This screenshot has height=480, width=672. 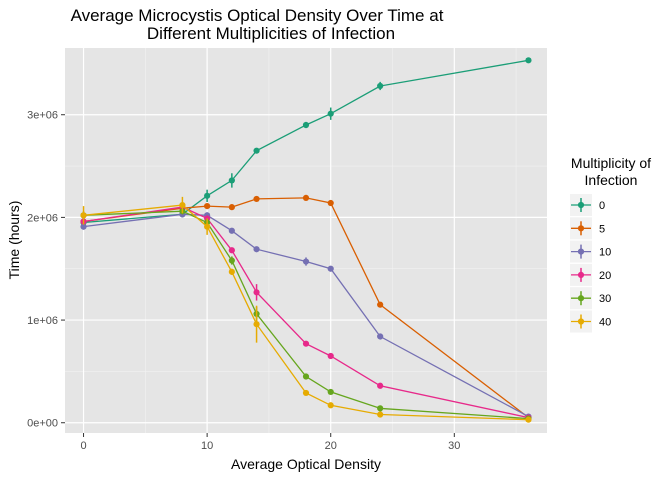 I want to click on legend-item: 30, so click(x=590, y=298).